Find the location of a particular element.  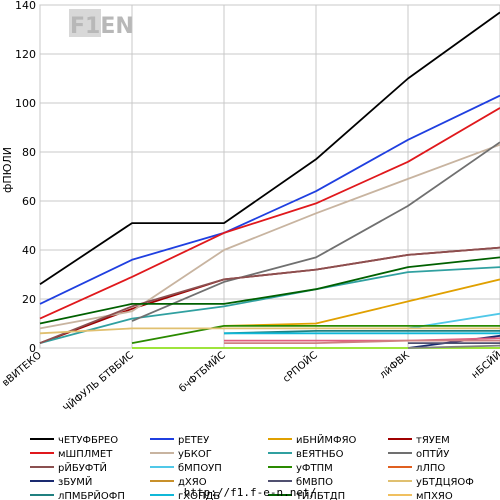

y-tick-label: 60 is located at coordinates (29, 201).